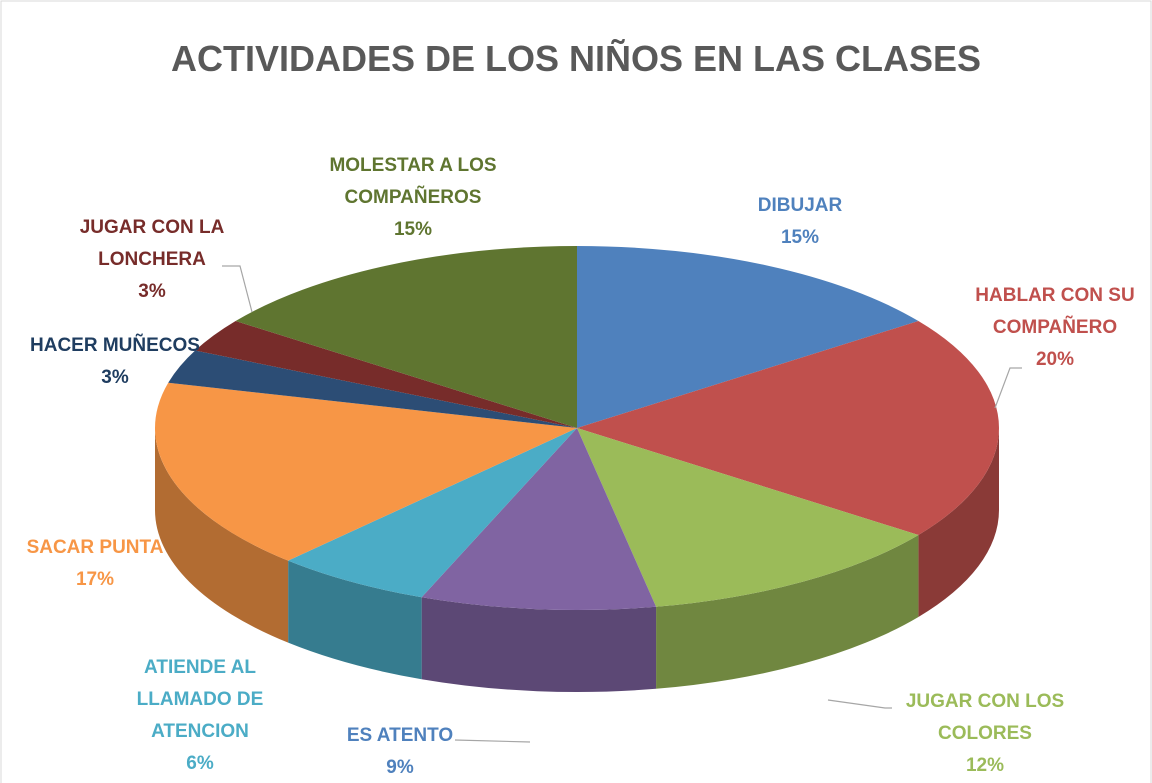 The width and height of the screenshot is (1152, 783). Describe the element at coordinates (200, 763) in the screenshot. I see `percent-label: 6%` at that location.